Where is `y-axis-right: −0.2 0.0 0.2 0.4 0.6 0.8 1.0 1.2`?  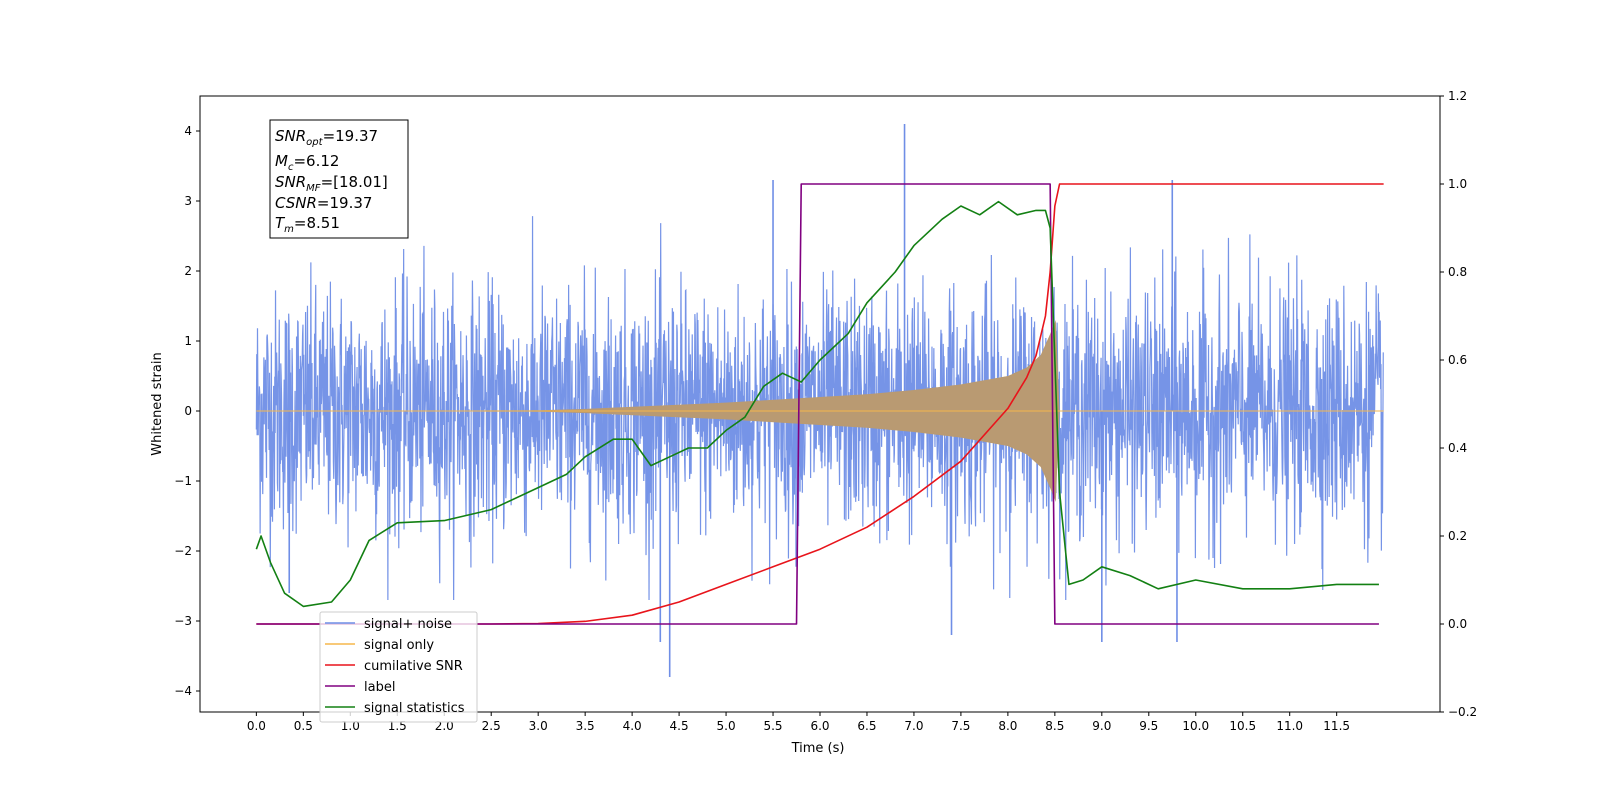
y-axis-right: −0.2 0.0 0.2 0.4 0.6 0.8 1.0 1.2 is located at coordinates (1458, 404).